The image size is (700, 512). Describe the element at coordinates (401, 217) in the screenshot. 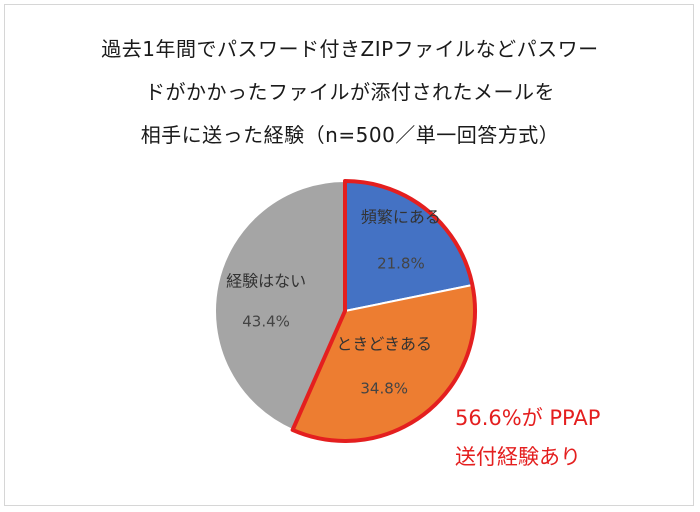

I see `slice-label-1: 頻繁にある` at that location.